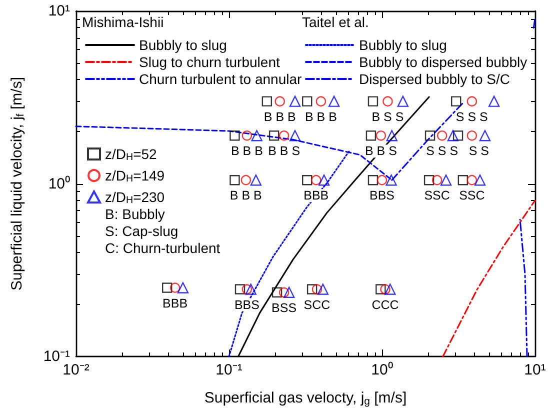  I want to click on y-axis-title: Superficial liquid velocity, jf [m/s], so click(17, 183).